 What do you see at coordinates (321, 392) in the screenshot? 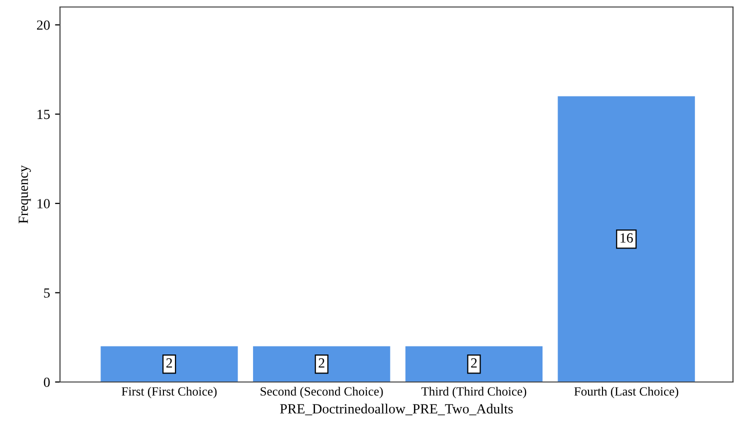
I see `x-tick-label: Second (Second Choice)` at bounding box center [321, 392].